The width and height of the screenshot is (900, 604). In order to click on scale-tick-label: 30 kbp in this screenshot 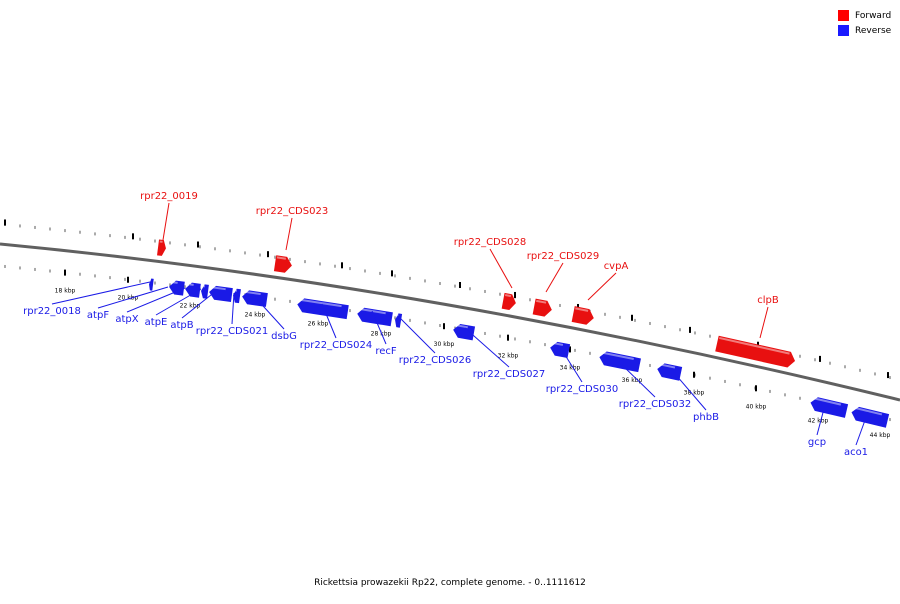, I will do `click(444, 344)`.